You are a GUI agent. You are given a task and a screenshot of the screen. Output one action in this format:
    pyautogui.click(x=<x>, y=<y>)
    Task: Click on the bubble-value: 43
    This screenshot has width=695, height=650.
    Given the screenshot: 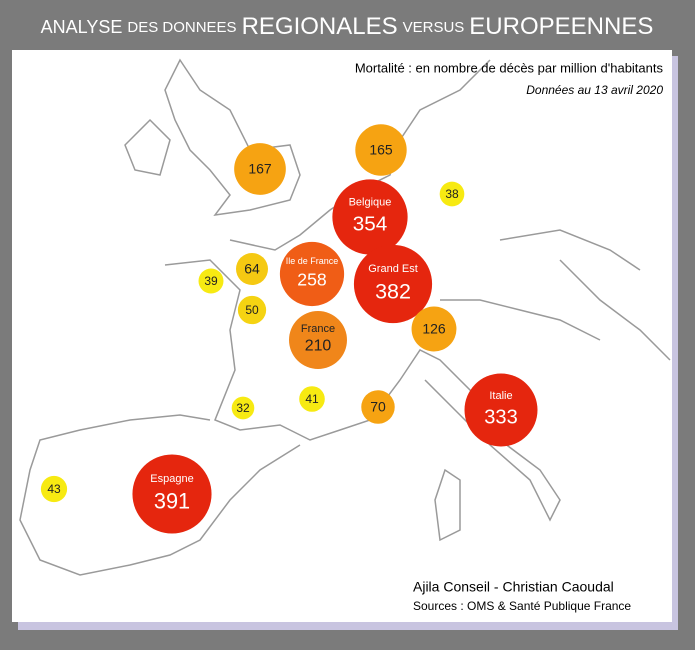 What is the action you would take?
    pyautogui.click(x=54, y=489)
    